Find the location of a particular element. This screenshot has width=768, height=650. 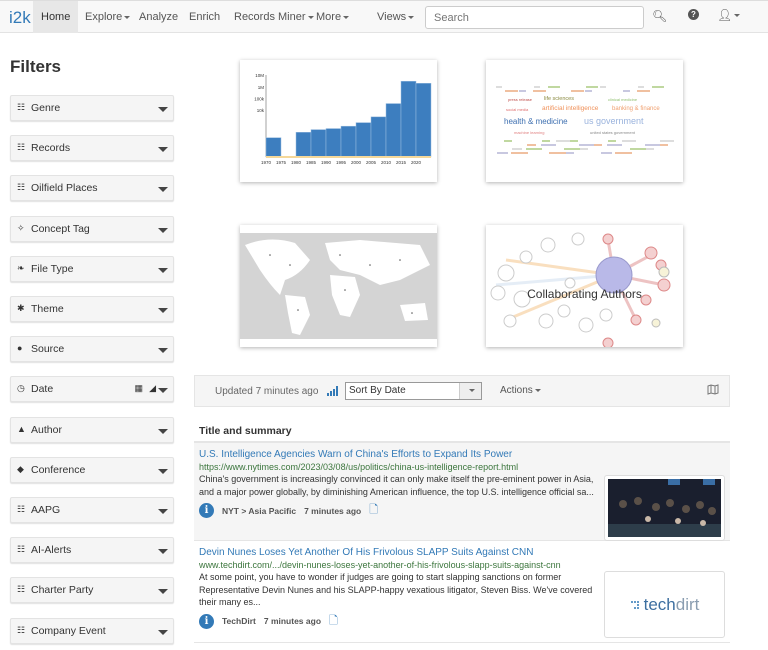

nav-enrich-label: Enrich is located at coordinates (205, 17).